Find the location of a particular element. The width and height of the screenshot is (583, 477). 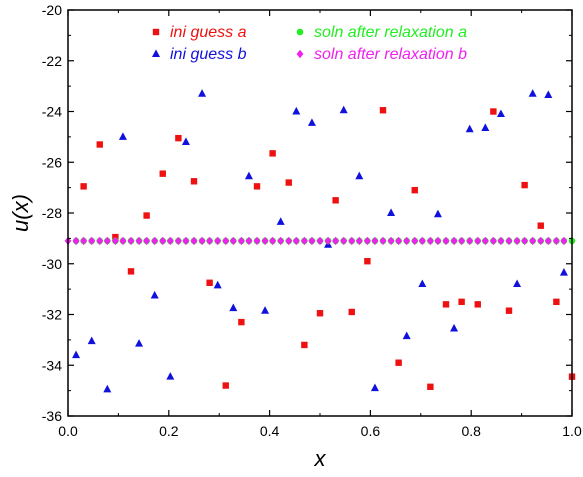

x-tick-label: 0.0 is located at coordinates (68, 431).